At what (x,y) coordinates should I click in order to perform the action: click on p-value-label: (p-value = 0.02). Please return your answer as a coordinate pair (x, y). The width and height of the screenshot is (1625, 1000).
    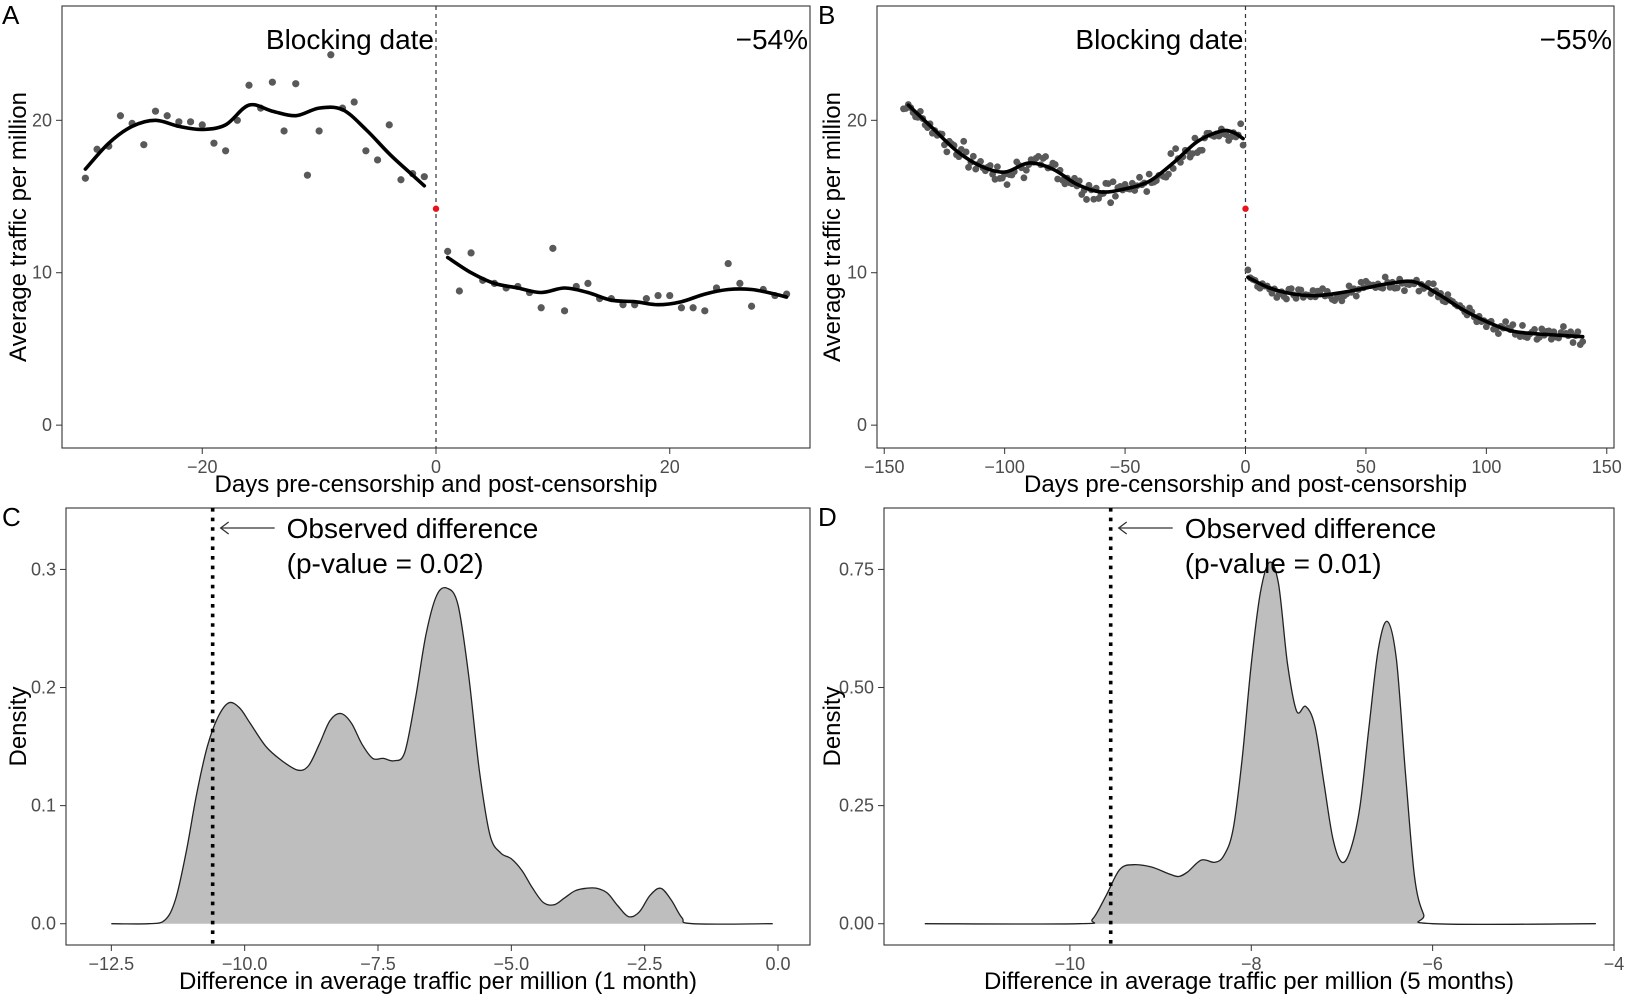
    Looking at the image, I should click on (385, 563).